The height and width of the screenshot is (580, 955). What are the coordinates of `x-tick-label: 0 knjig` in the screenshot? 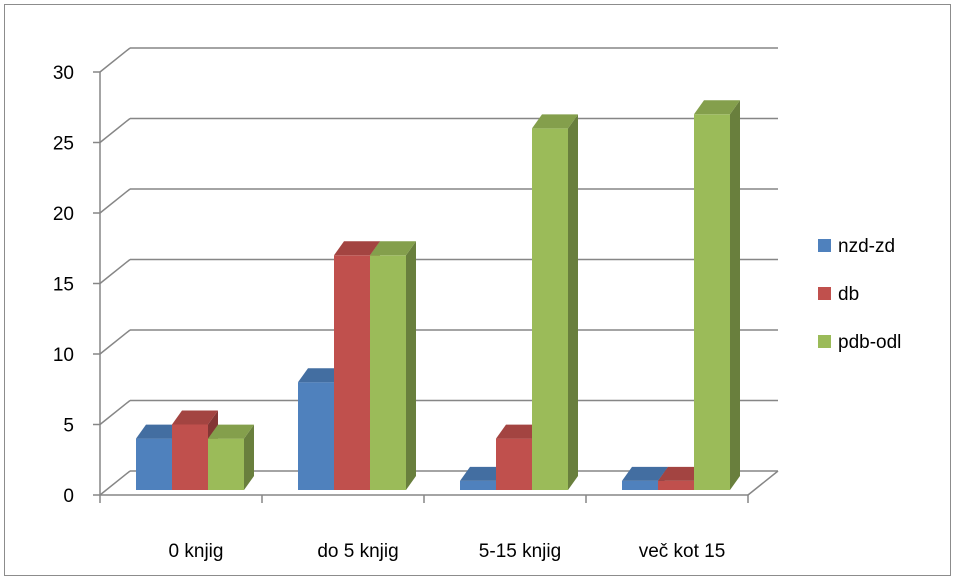 It's located at (196, 551).